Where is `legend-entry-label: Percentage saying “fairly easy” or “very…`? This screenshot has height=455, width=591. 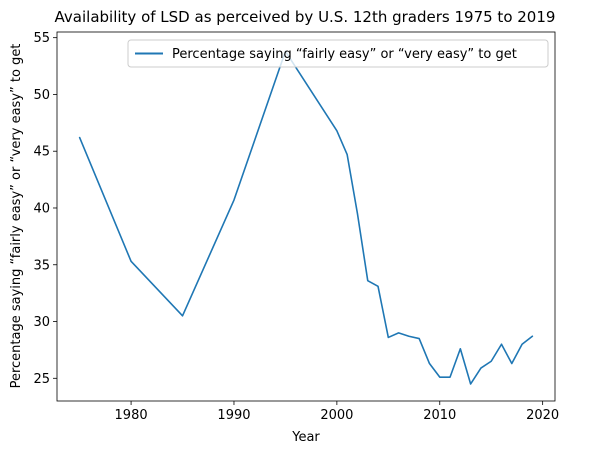 legend-entry-label: Percentage saying “fairly easy” or “very… is located at coordinates (344, 54).